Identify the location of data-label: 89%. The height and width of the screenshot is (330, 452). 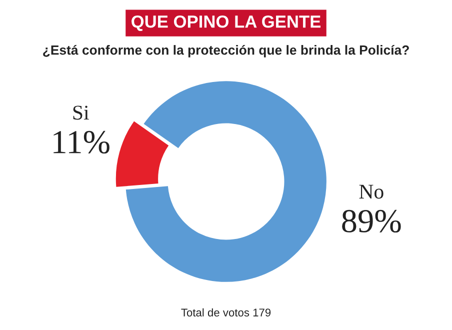
(371, 221).